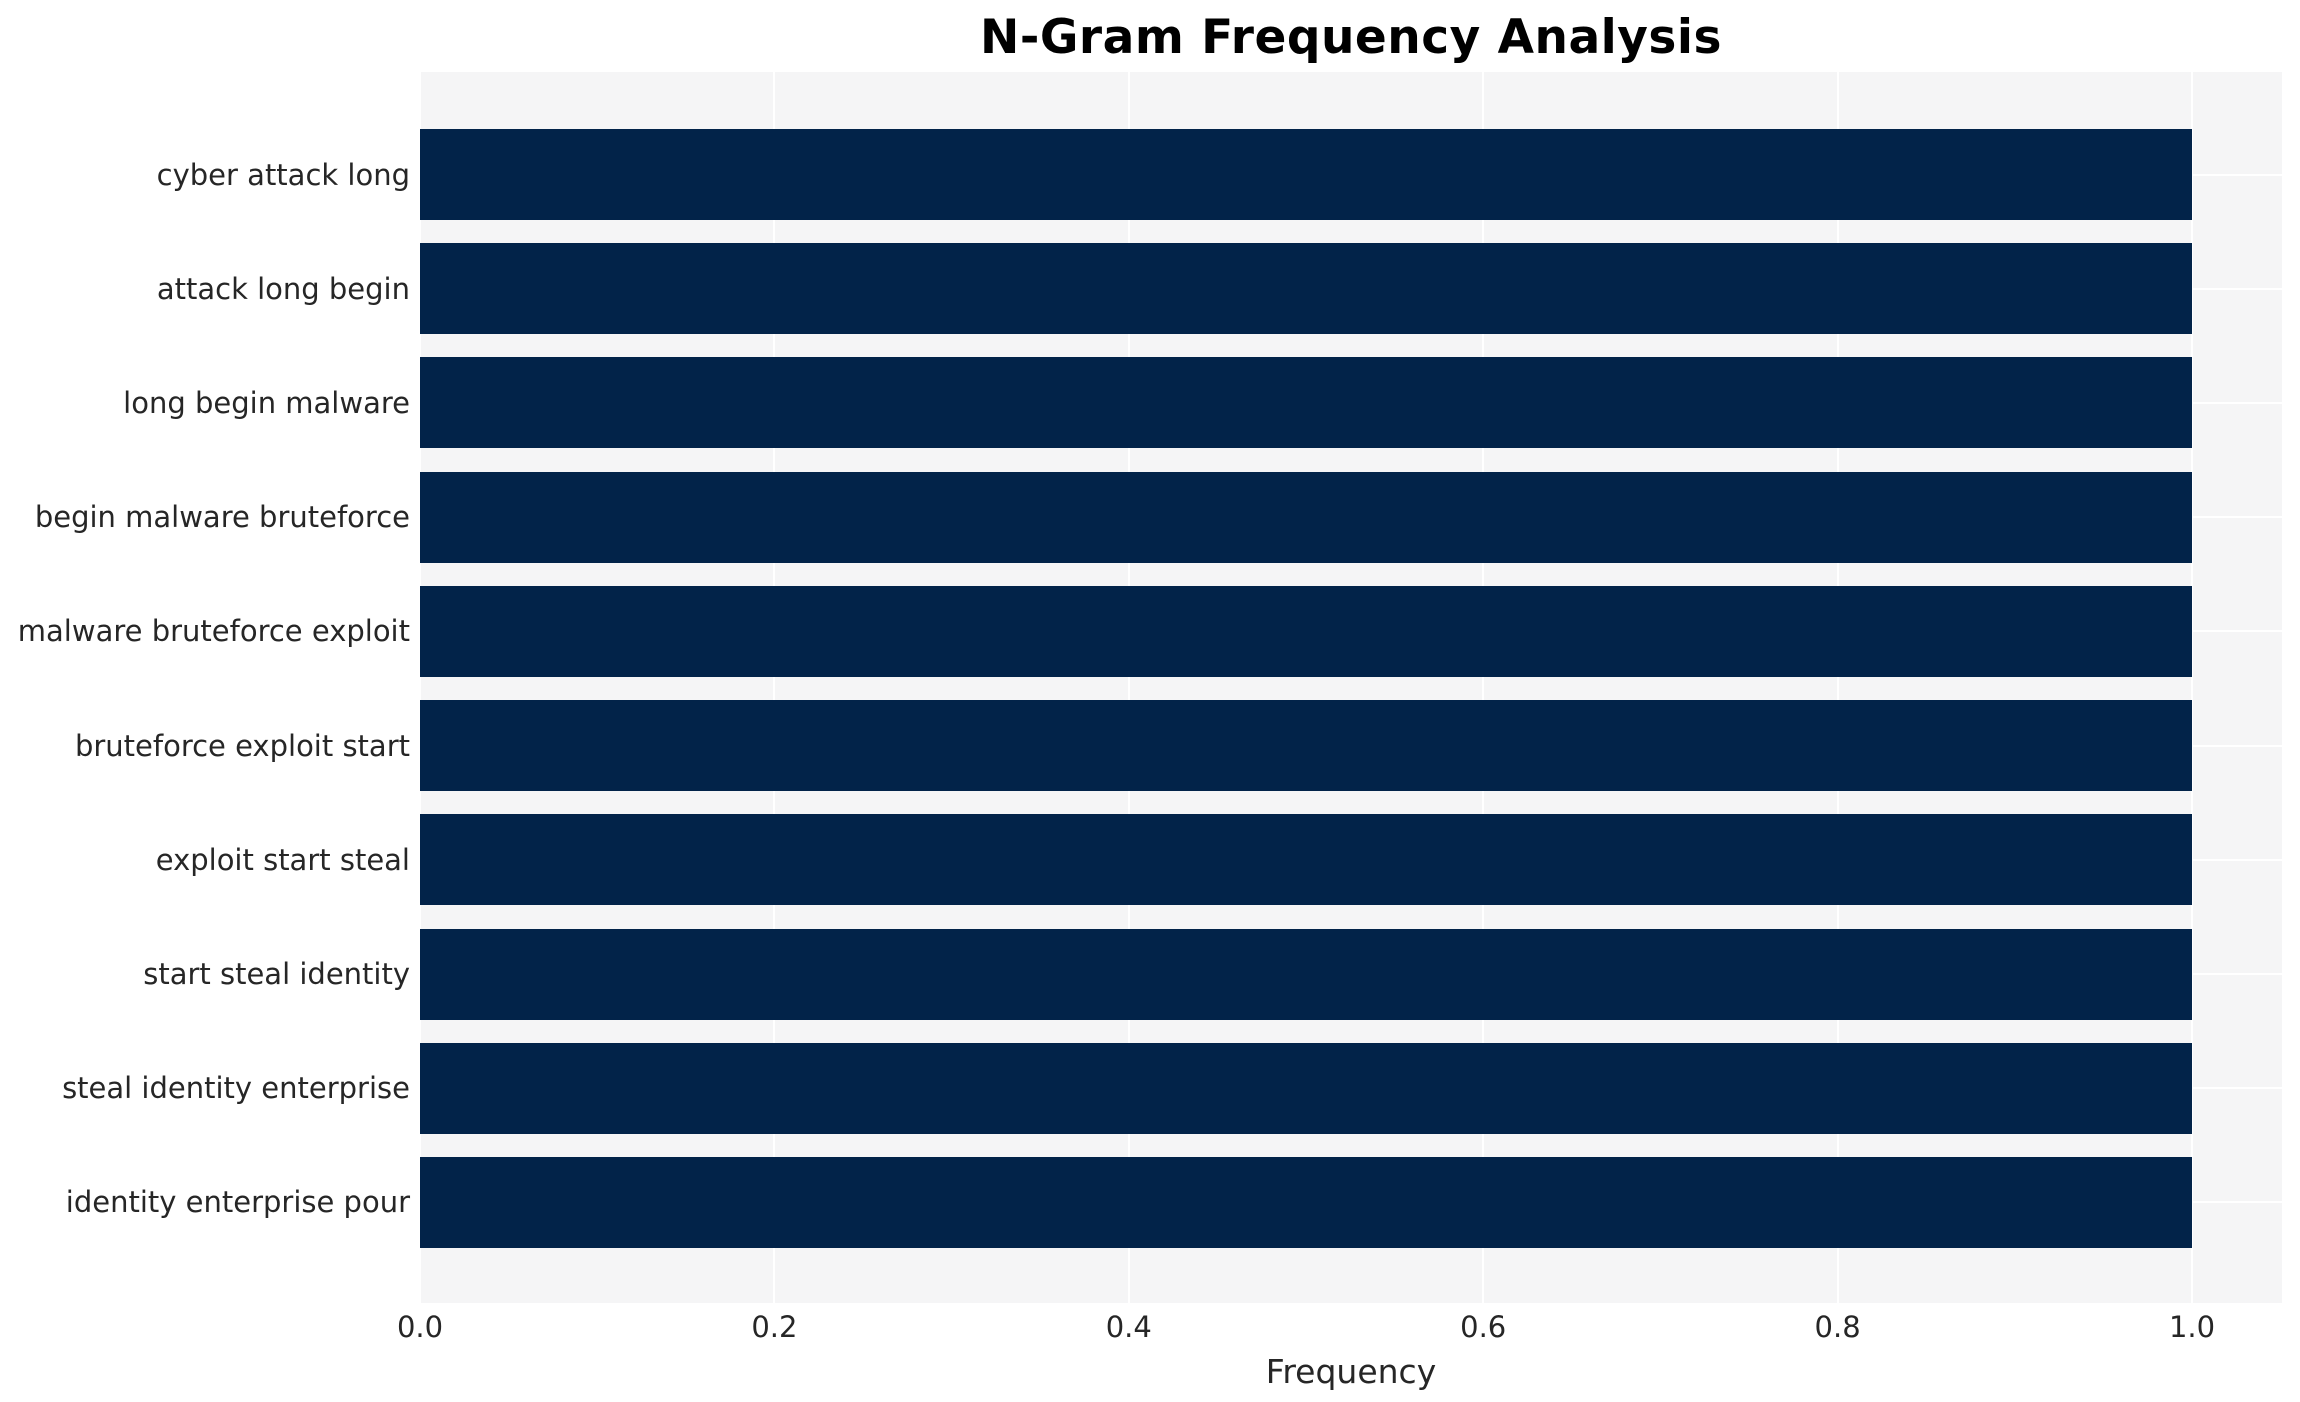 The image size is (2300, 1402). What do you see at coordinates (1306, 974) in the screenshot?
I see `bar-start-steal-identity` at bounding box center [1306, 974].